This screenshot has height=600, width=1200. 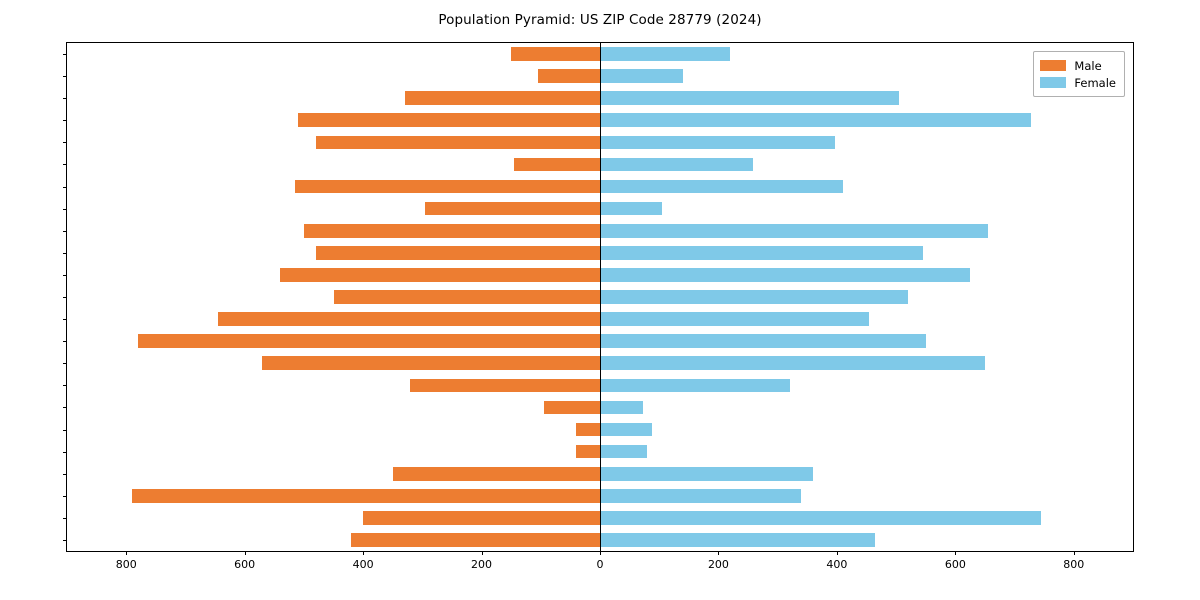 I want to click on legend-item: Male, so click(x=1078, y=65).